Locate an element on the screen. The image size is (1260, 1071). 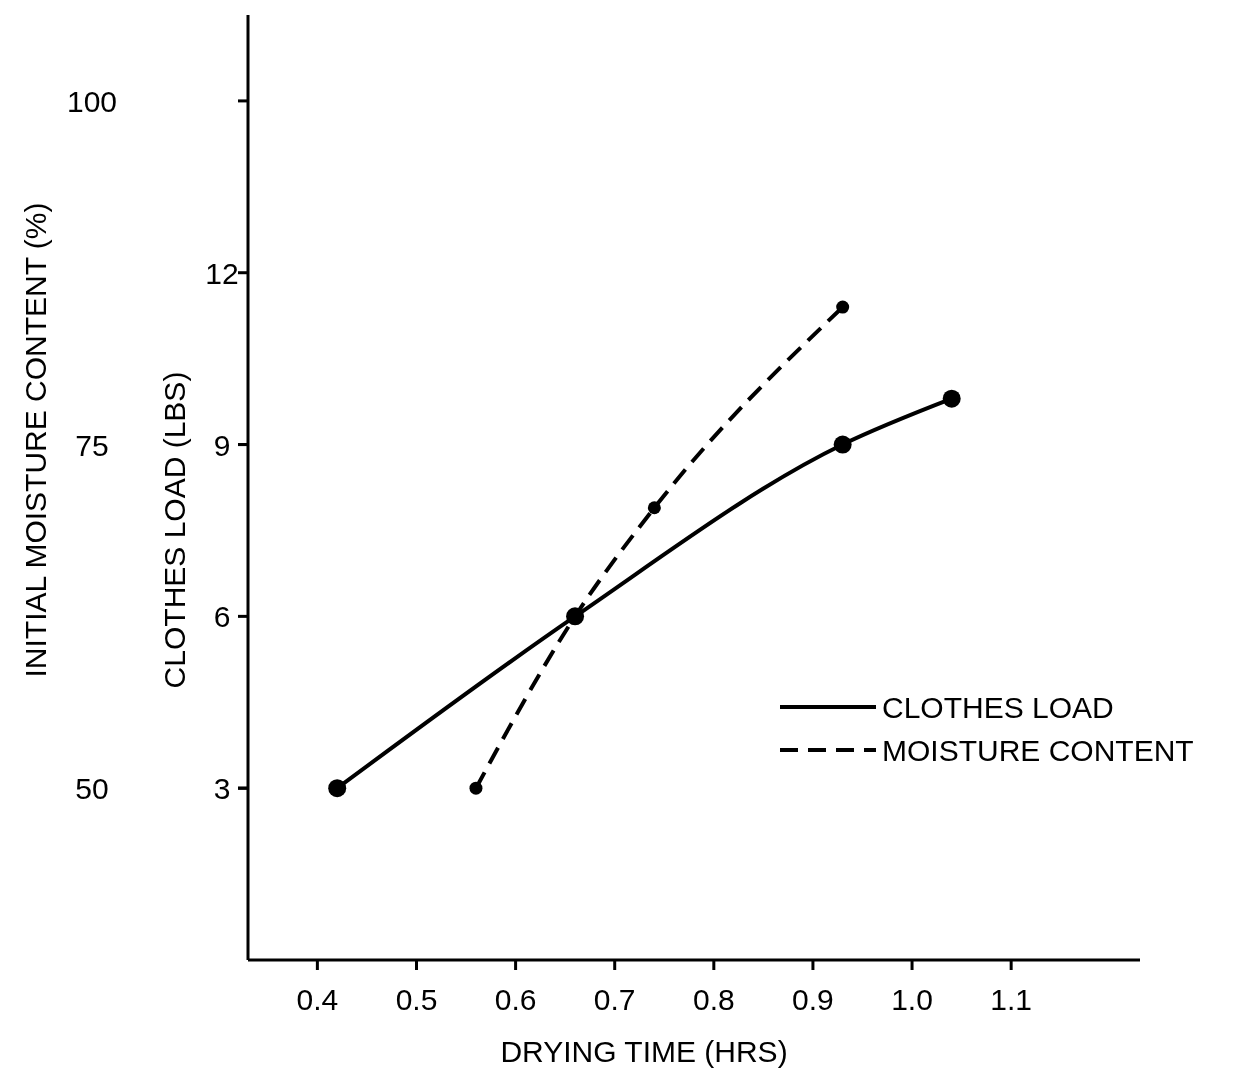
x-tick-label: 0.9 is located at coordinates (813, 999).